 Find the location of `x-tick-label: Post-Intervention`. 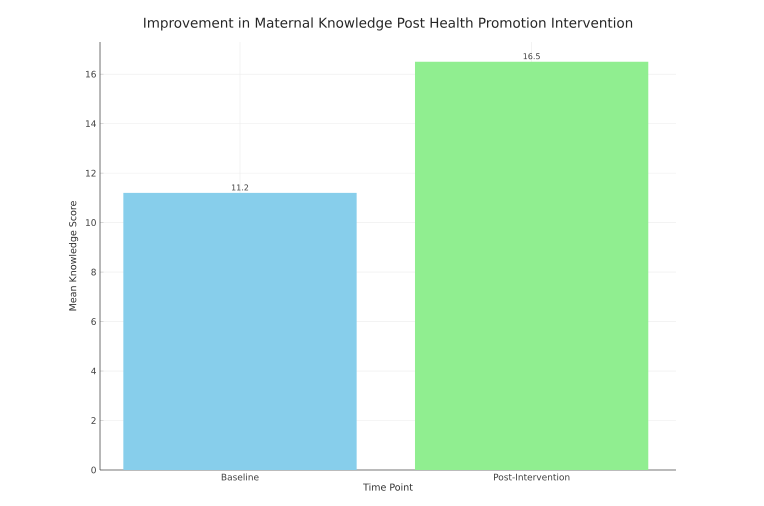

x-tick-label: Post-Intervention is located at coordinates (532, 477).